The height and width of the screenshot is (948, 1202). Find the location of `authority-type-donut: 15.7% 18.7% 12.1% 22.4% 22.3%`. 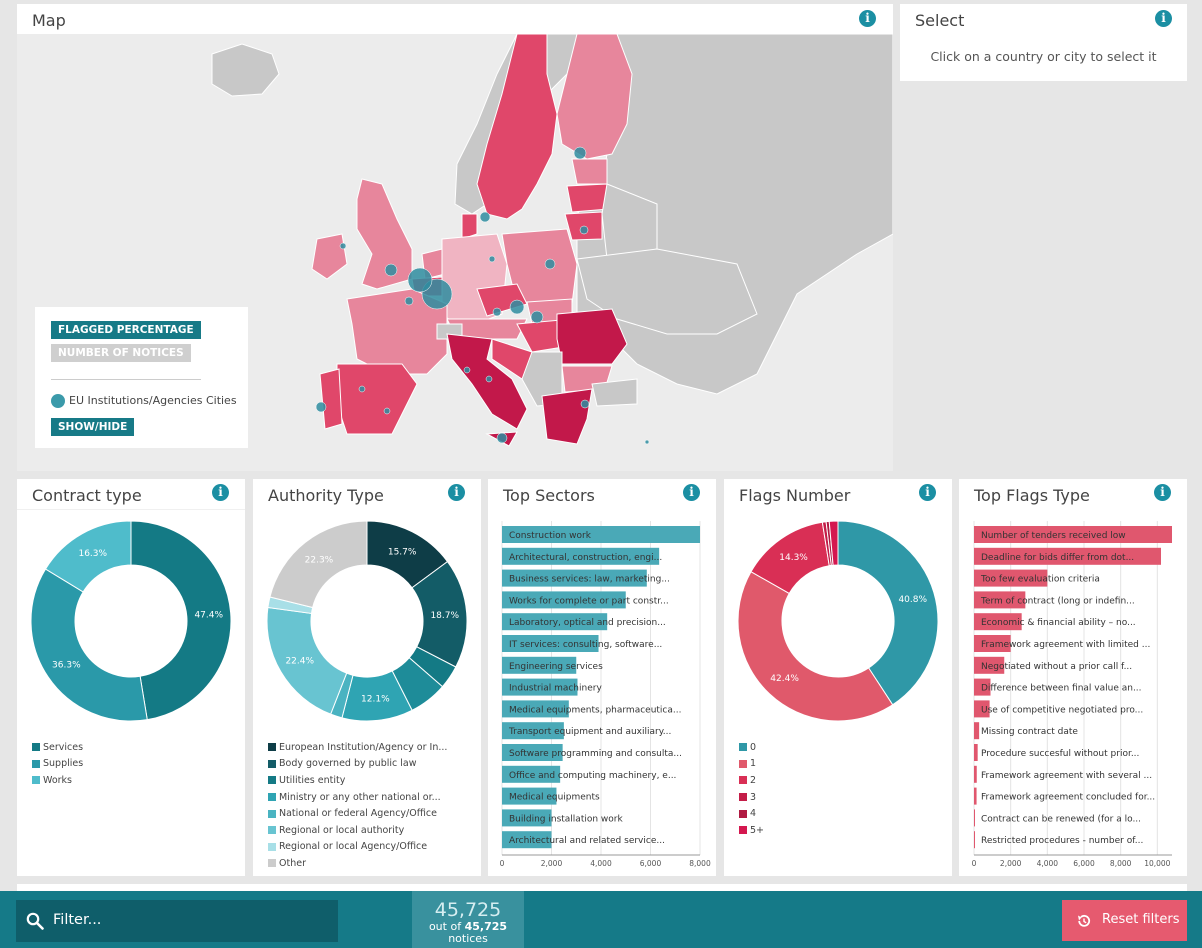

authority-type-donut: 15.7% 18.7% 12.1% 22.4% 22.3% is located at coordinates (367, 627).